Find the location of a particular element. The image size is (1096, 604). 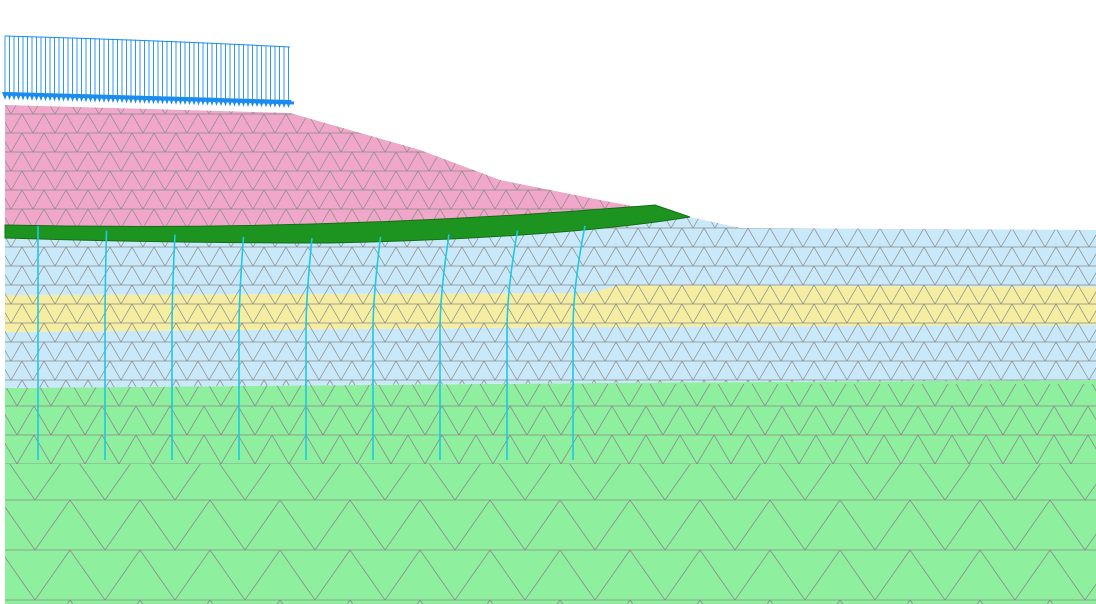

load-top-line is located at coordinates (147, 41).